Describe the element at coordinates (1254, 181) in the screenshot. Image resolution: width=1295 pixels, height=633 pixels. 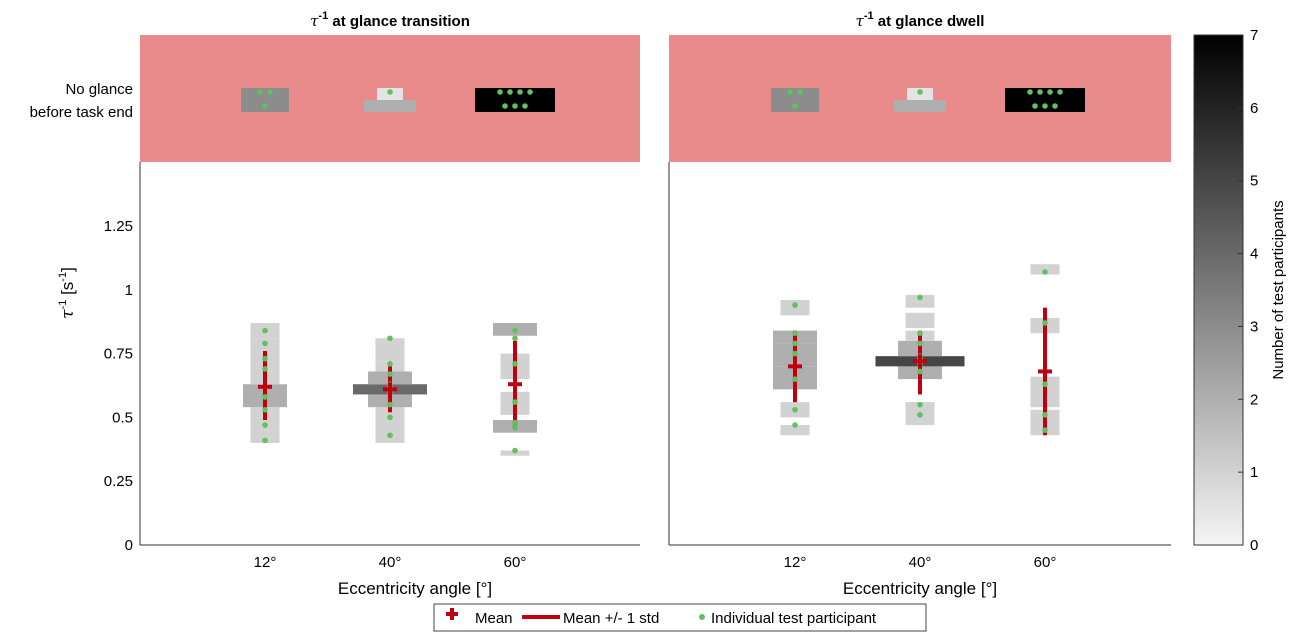
I see `colorbar-tick-label: 5` at that location.